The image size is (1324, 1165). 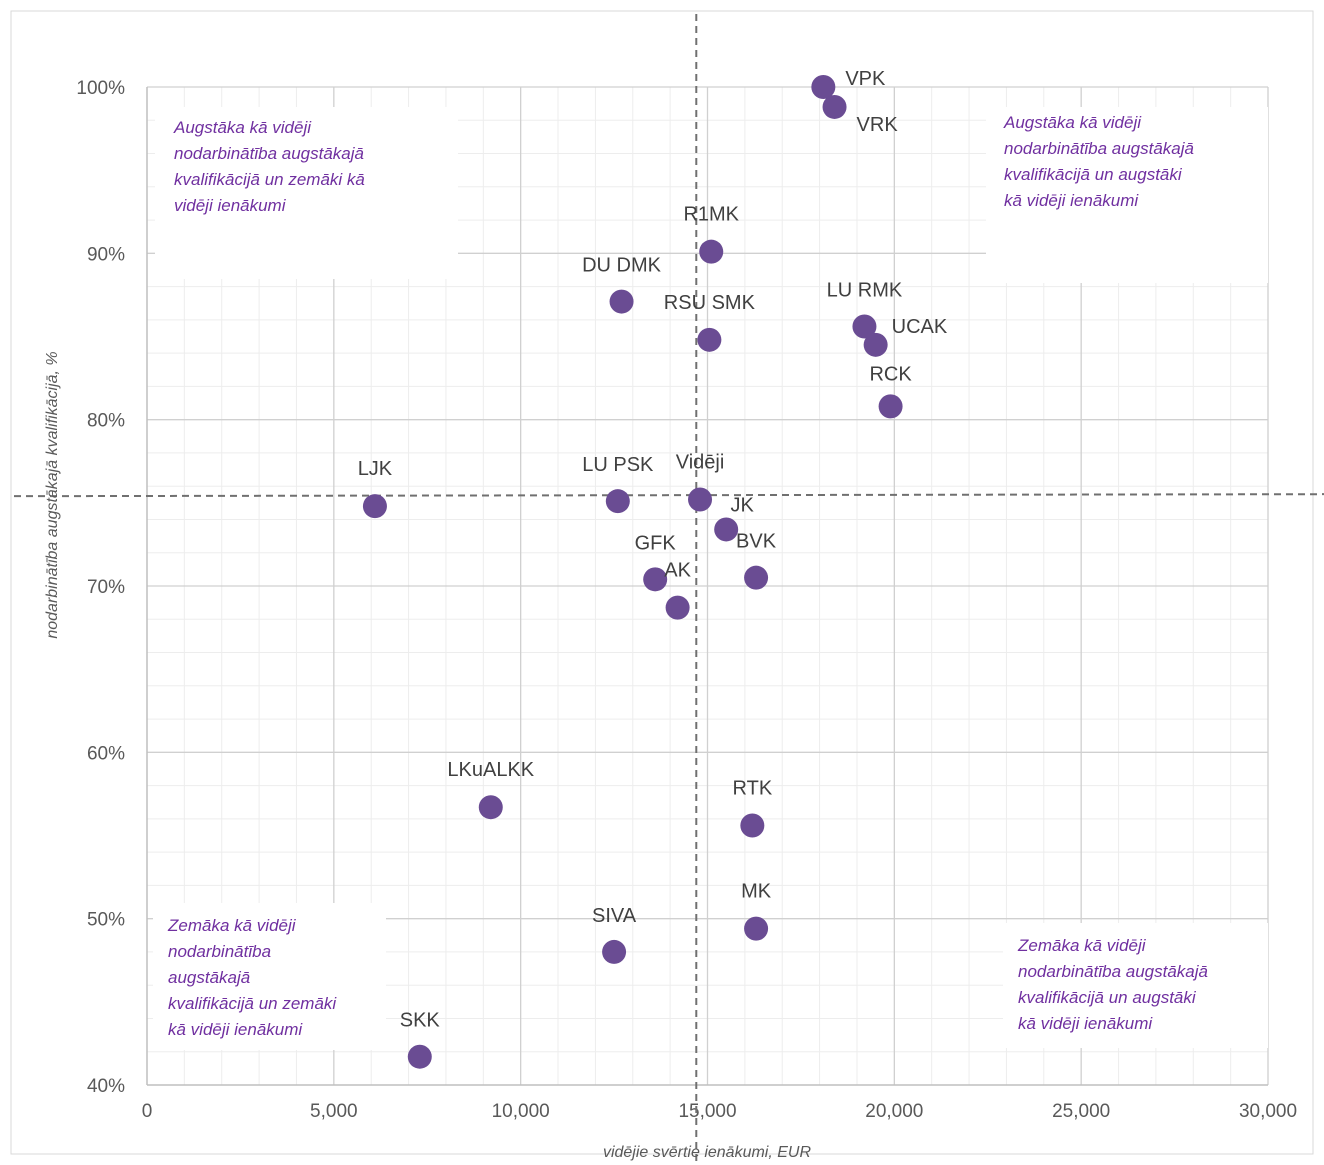 I want to click on data-label: LU RMK, so click(x=865, y=291).